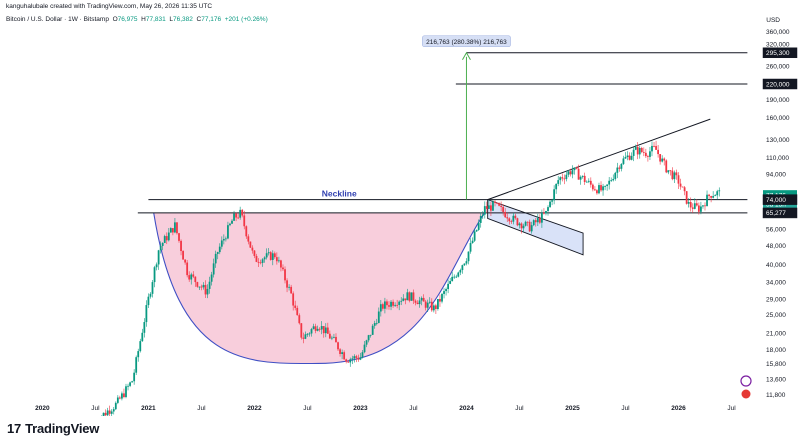 Image resolution: width=800 pixels, height=444 pixels. Describe the element at coordinates (199, 19) in the screenshot. I see `close-label: C` at that location.